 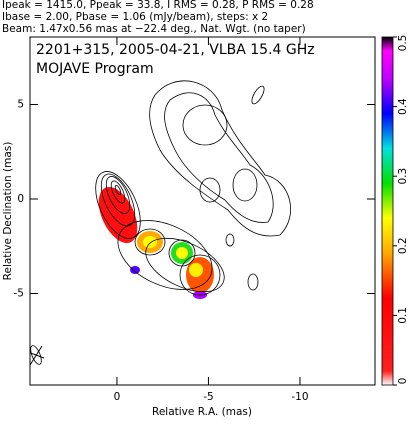 I want to click on colorbar-tick-label: 0.4, so click(x=403, y=106).